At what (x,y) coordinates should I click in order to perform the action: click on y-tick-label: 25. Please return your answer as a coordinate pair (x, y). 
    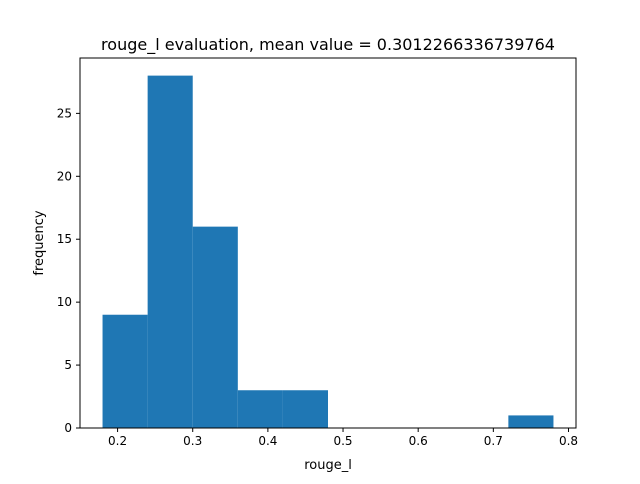
    Looking at the image, I should click on (64, 113).